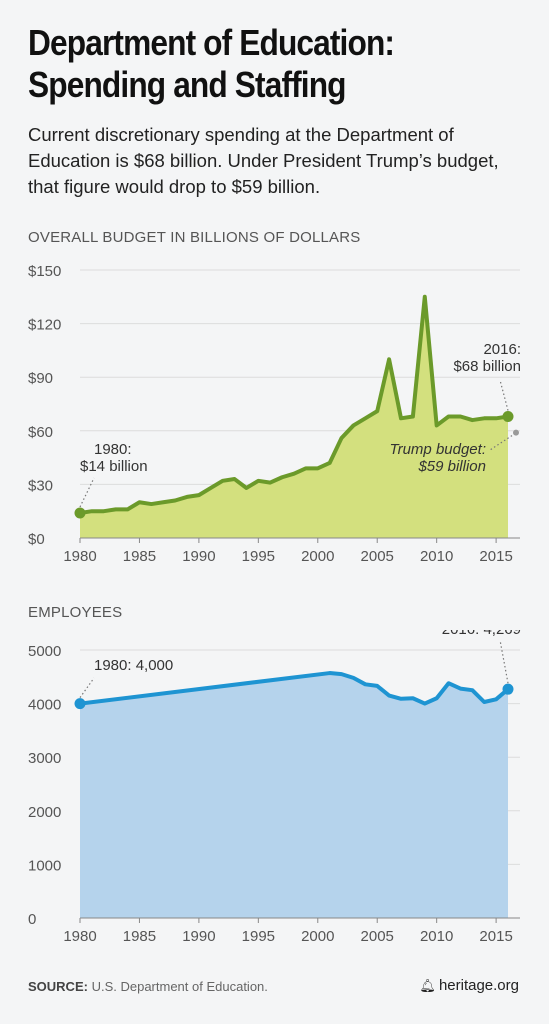 The width and height of the screenshot is (549, 1024). Describe the element at coordinates (75, 612) in the screenshot. I see `employees-chart-title: EMPLOYEES` at that location.